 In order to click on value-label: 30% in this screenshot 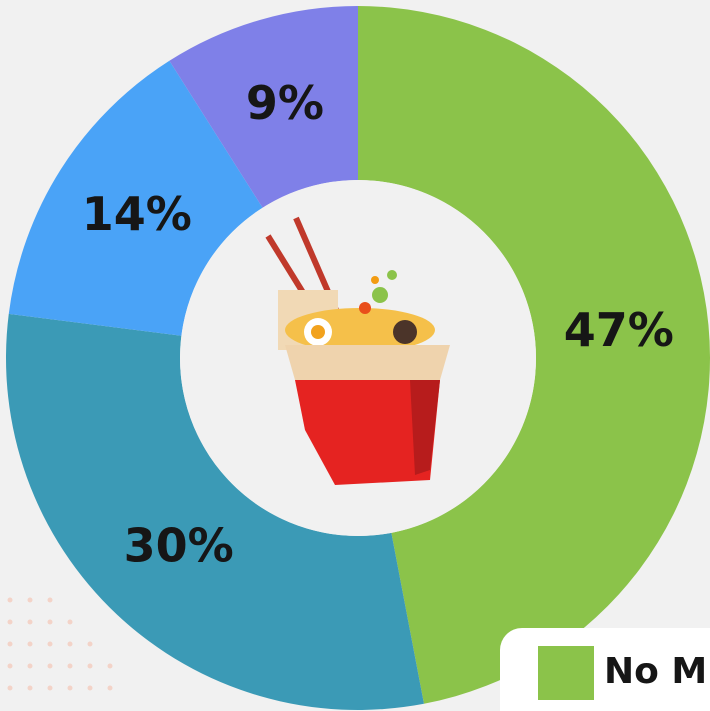, I will do `click(179, 545)`.